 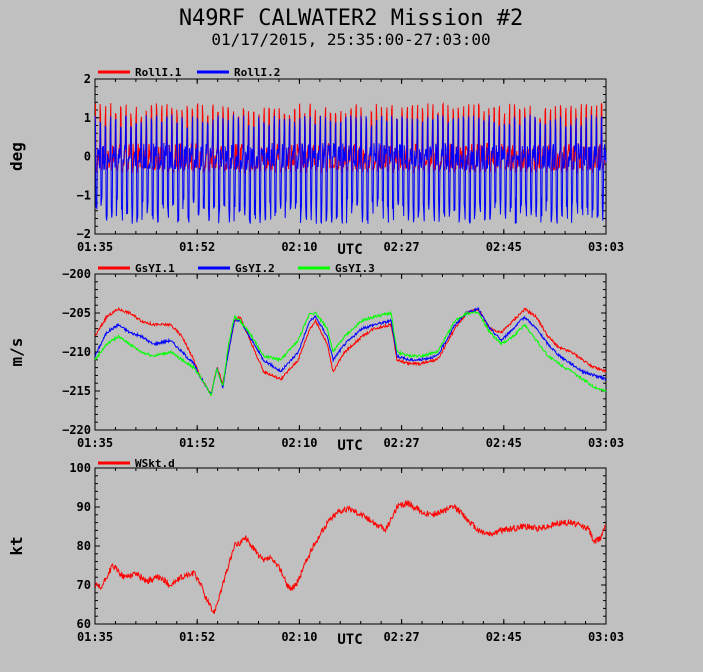 I want to click on series-line-GsYI.2, so click(x=350, y=350).